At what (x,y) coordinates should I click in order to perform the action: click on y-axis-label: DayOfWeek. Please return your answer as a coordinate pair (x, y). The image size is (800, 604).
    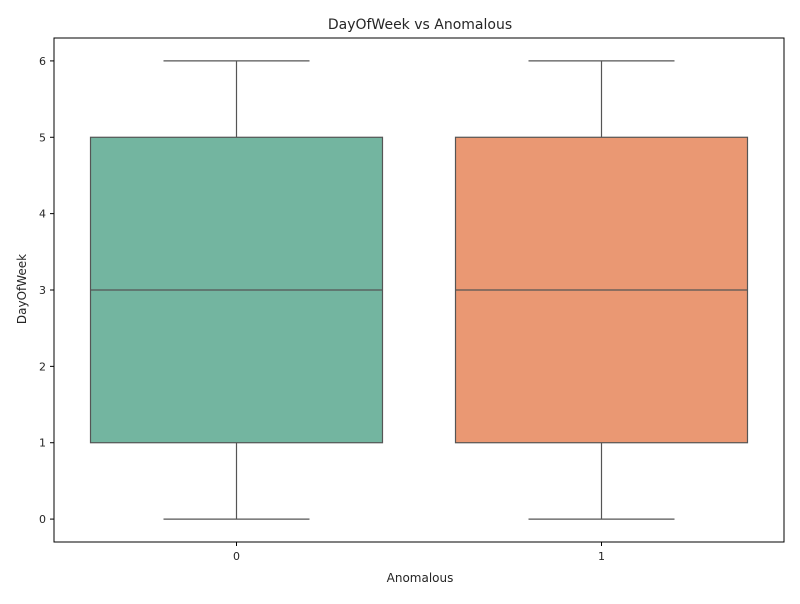
    Looking at the image, I should click on (22, 289).